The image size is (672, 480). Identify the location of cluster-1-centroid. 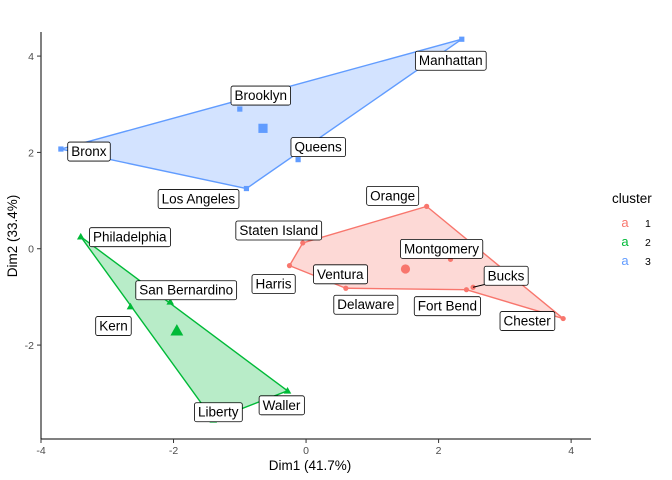
(405, 269).